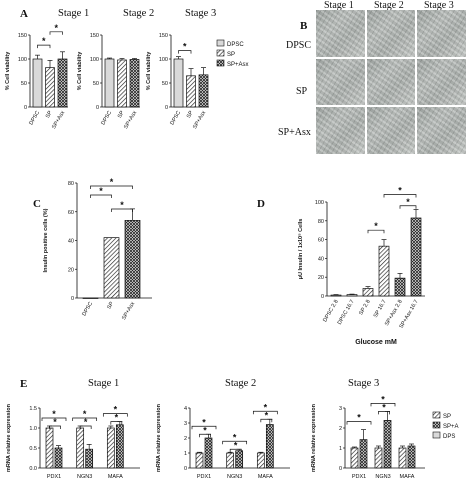 The height and width of the screenshot is (498, 467). What do you see at coordinates (185, 439) in the screenshot?
I see `y-tick-label: 2` at bounding box center [185, 439].